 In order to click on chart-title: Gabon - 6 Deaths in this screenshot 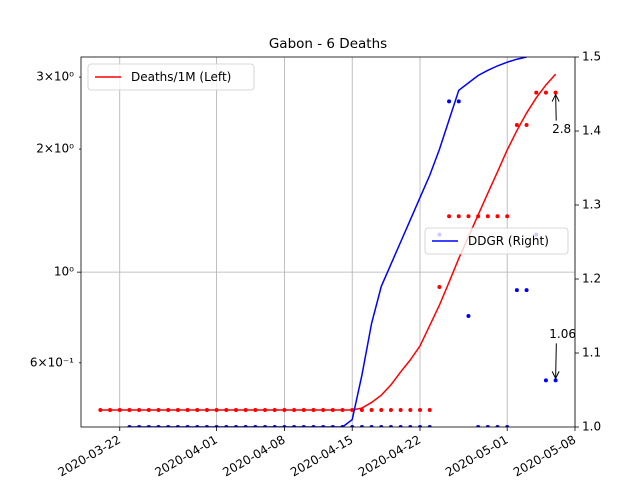, I will do `click(328, 44)`.